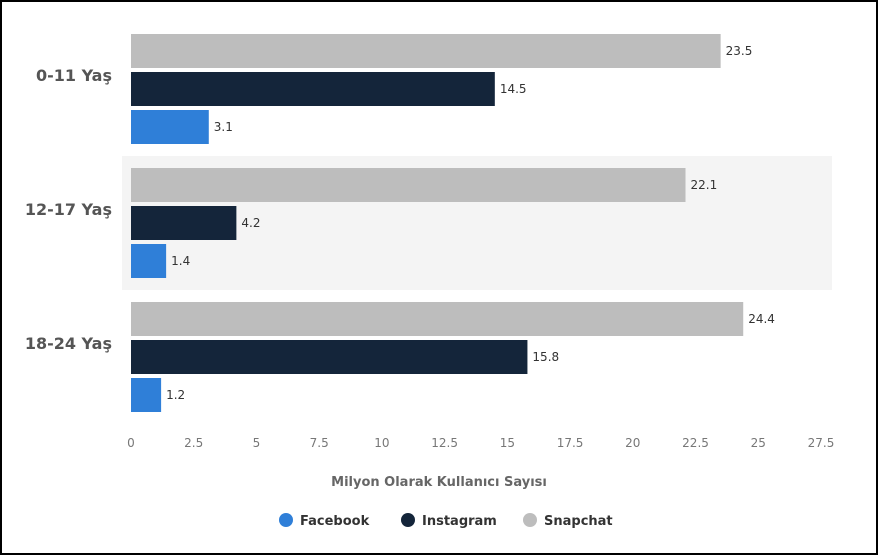 This screenshot has height=555, width=878. Describe the element at coordinates (408, 185) in the screenshot. I see `bar-snapchat-12-17-yas` at that location.